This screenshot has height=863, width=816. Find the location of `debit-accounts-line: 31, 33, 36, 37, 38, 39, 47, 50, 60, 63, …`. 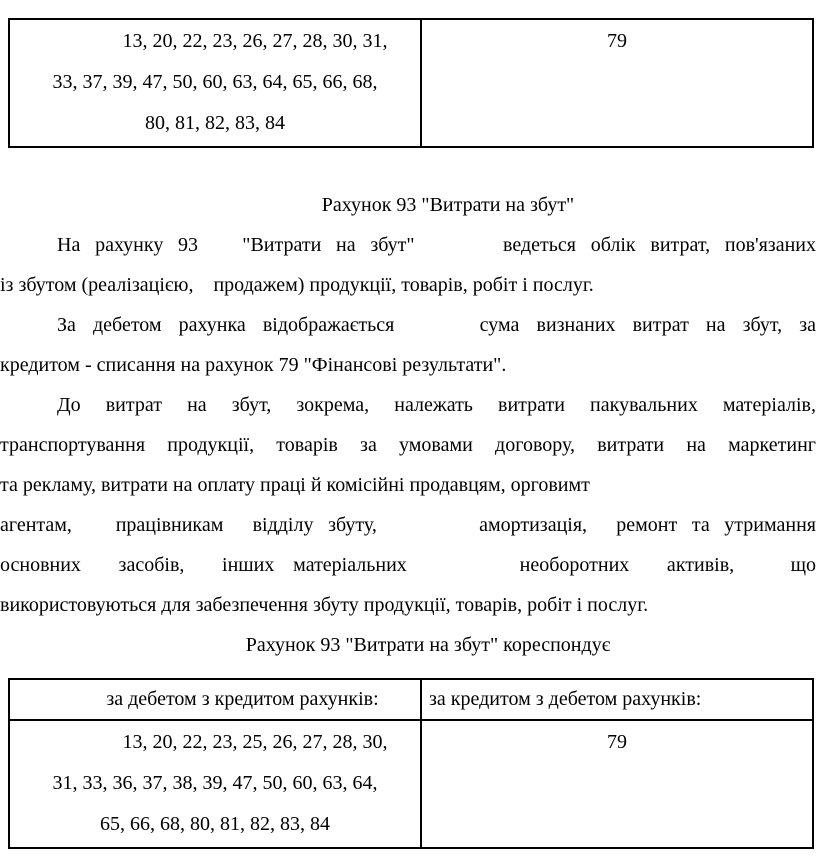

debit-accounts-line: 31, 33, 36, 37, 38, 39, 47, 50, 60, 63, … is located at coordinates (215, 783).